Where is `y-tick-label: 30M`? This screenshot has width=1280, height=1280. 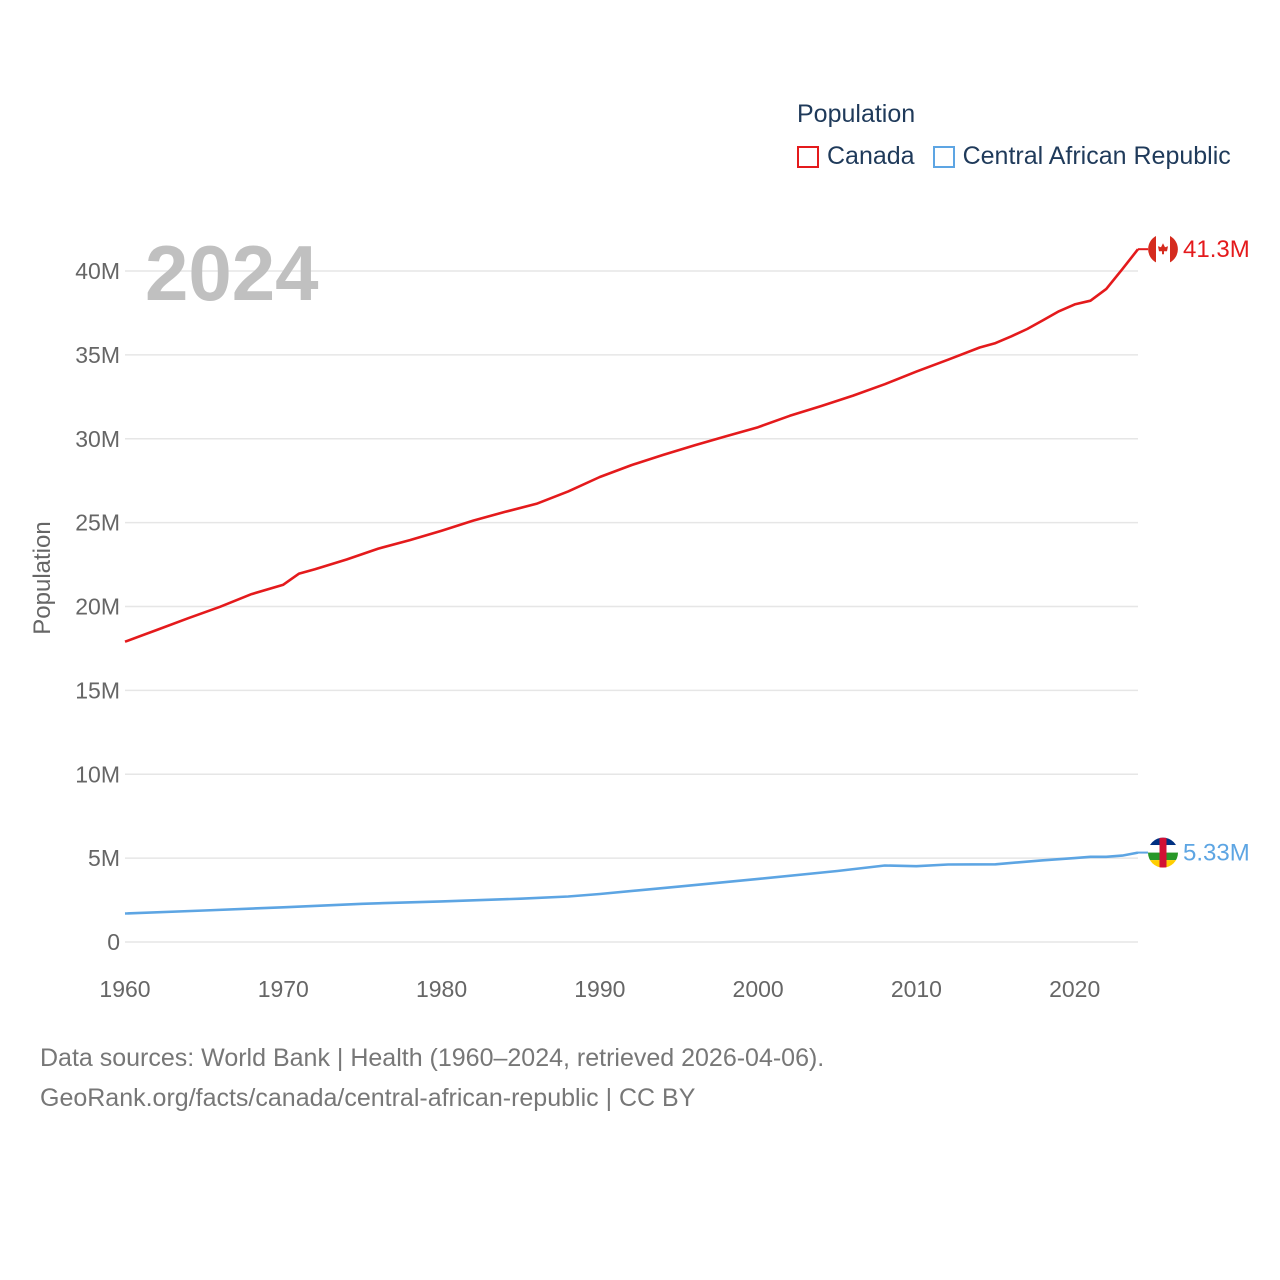
y-tick-label: 30M is located at coordinates (97, 439).